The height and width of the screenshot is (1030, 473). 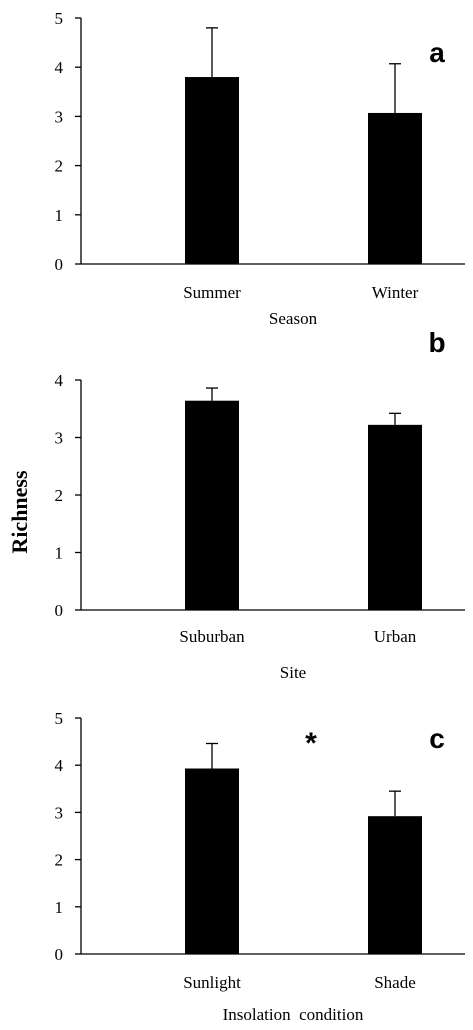 I want to click on bar-shade, so click(x=395, y=885).